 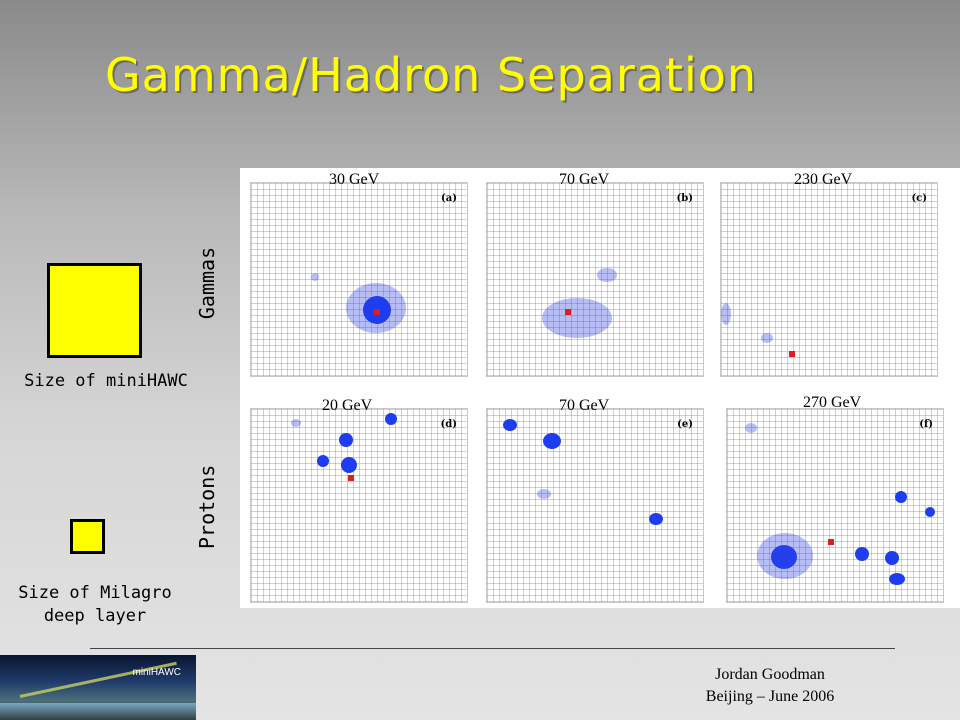 What do you see at coordinates (359, 279) in the screenshot?
I see `event-panel-a: (a)` at bounding box center [359, 279].